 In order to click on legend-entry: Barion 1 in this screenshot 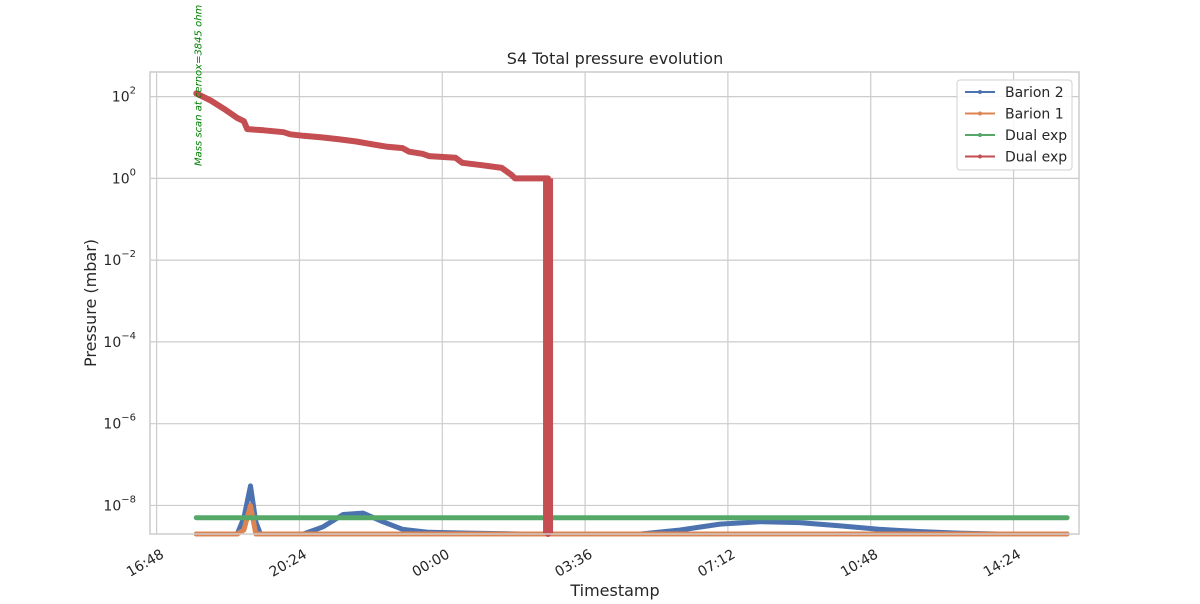, I will do `click(1014, 115)`.